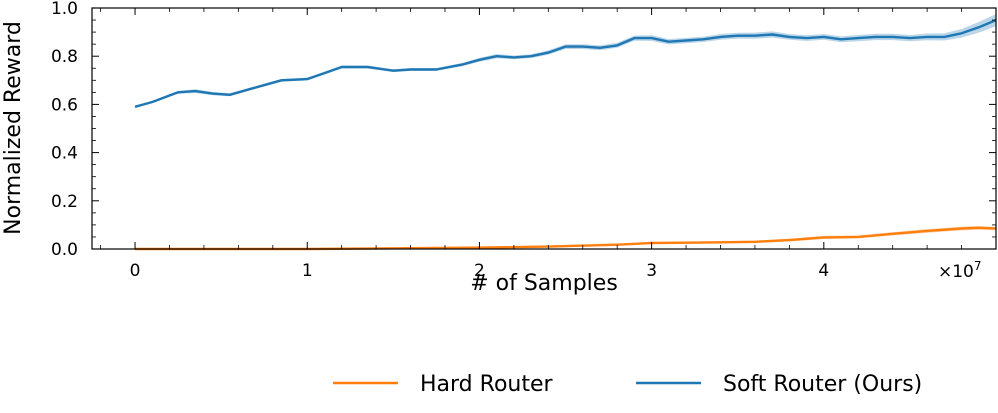 This screenshot has width=998, height=413. Describe the element at coordinates (960, 270) in the screenshot. I see `x-axis-scale-label: ×10⁷` at that location.